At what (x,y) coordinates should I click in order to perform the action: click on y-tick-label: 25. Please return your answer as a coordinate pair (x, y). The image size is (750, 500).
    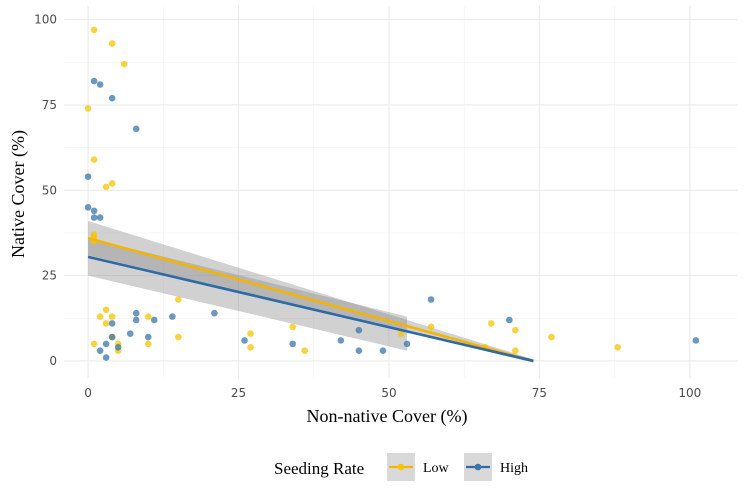
    Looking at the image, I should click on (49, 276).